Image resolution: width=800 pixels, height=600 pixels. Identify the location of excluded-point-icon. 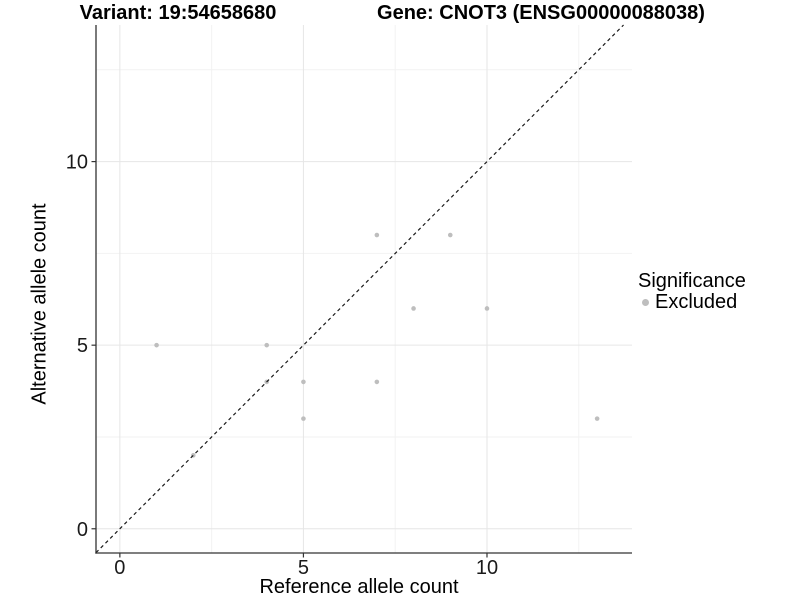
(645, 302).